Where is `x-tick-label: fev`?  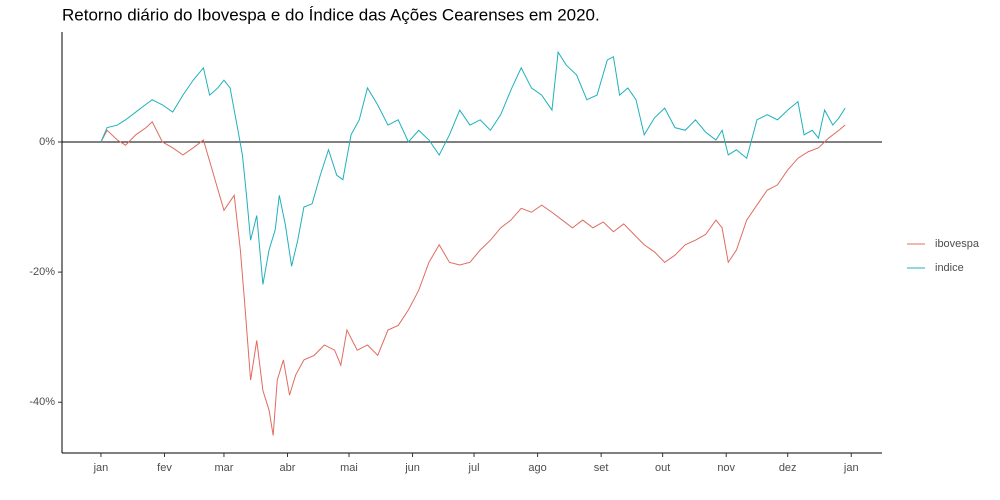
x-tick-label: fev is located at coordinates (164, 468).